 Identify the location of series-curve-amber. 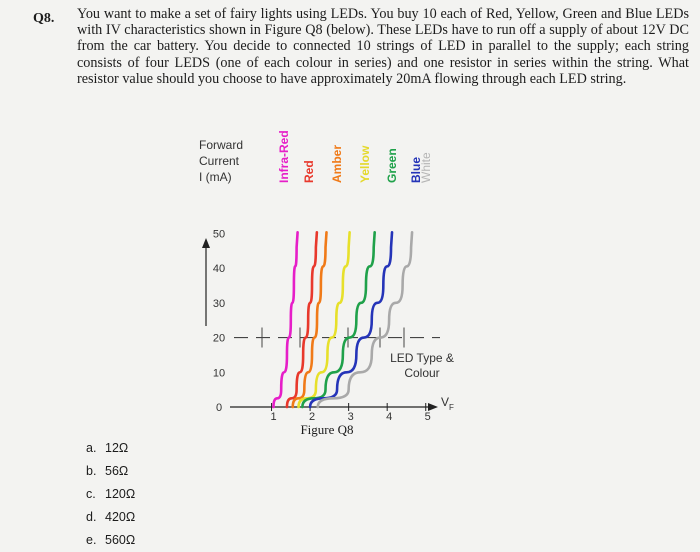
(309, 319).